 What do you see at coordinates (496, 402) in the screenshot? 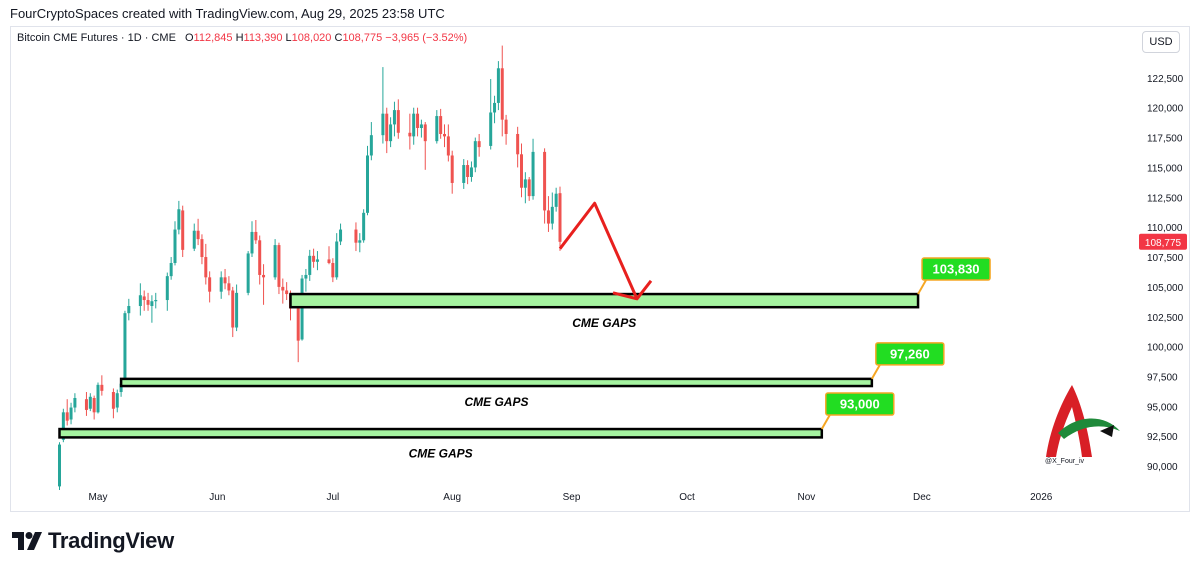
I see `cme-gap-label: CME GAPS` at bounding box center [496, 402].